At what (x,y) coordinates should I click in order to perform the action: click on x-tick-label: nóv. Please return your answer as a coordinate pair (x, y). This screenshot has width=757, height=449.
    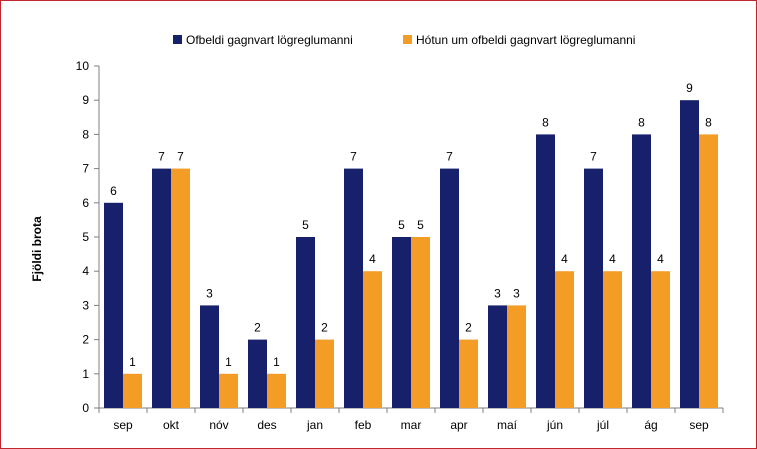
    Looking at the image, I should click on (218, 425).